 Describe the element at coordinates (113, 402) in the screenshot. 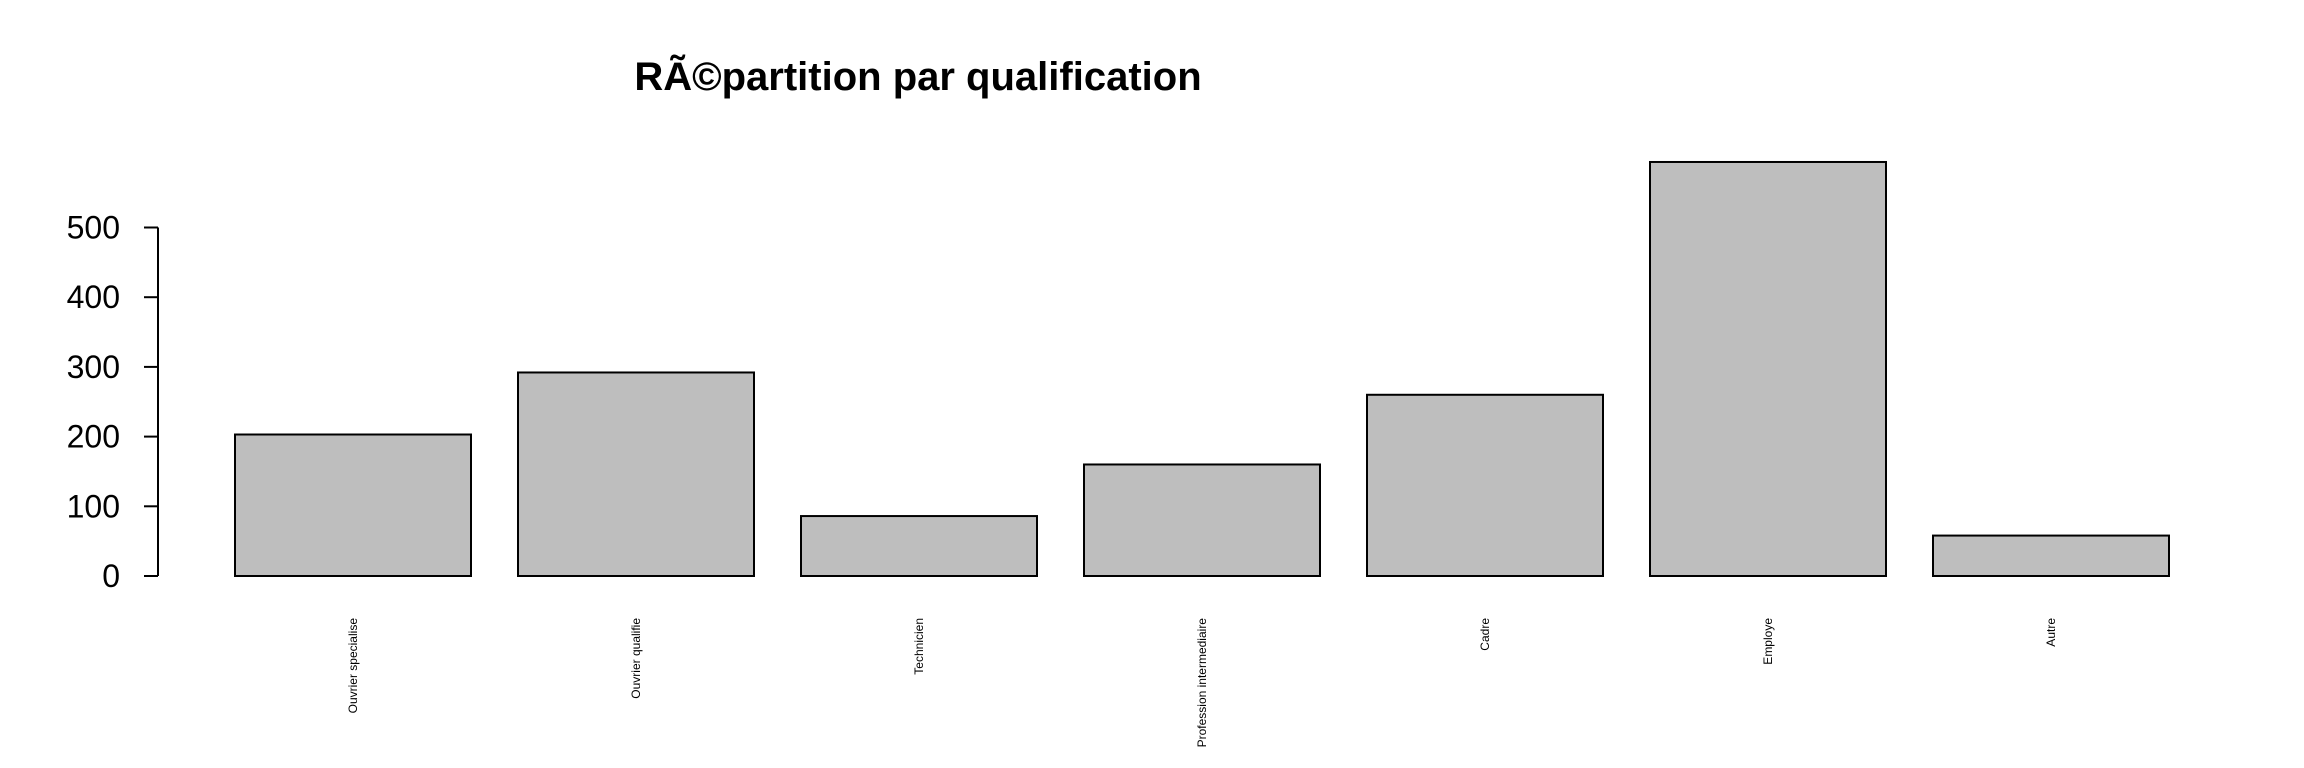

I see `y-axis: 0 100 200 300 400 500` at that location.